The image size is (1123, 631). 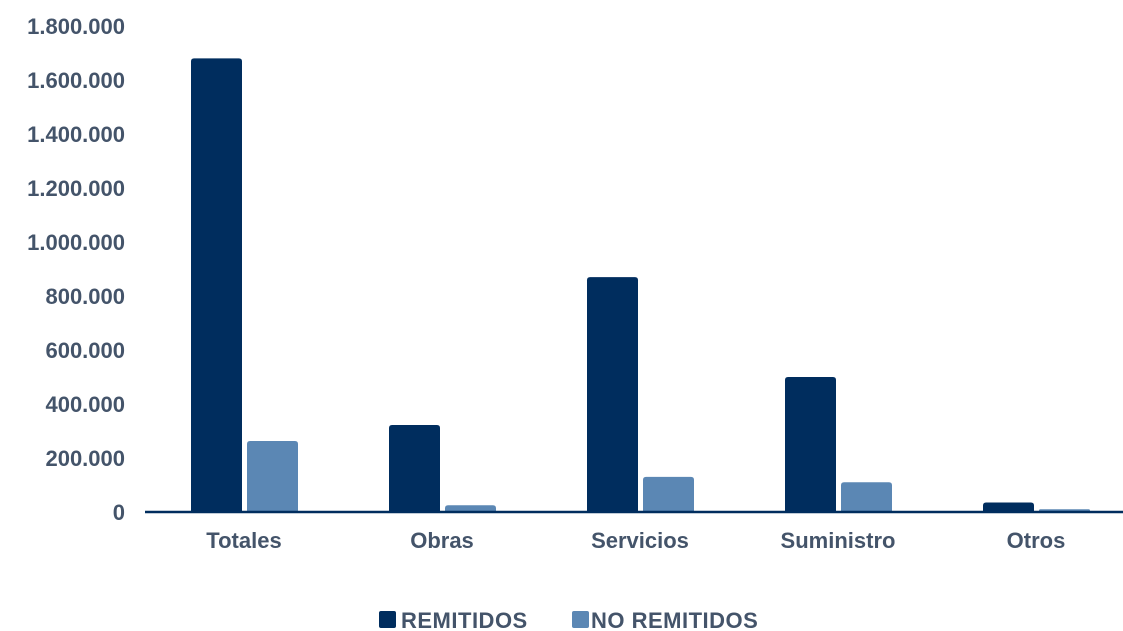 I want to click on bar-no-remitidos-obras, so click(x=470, y=508).